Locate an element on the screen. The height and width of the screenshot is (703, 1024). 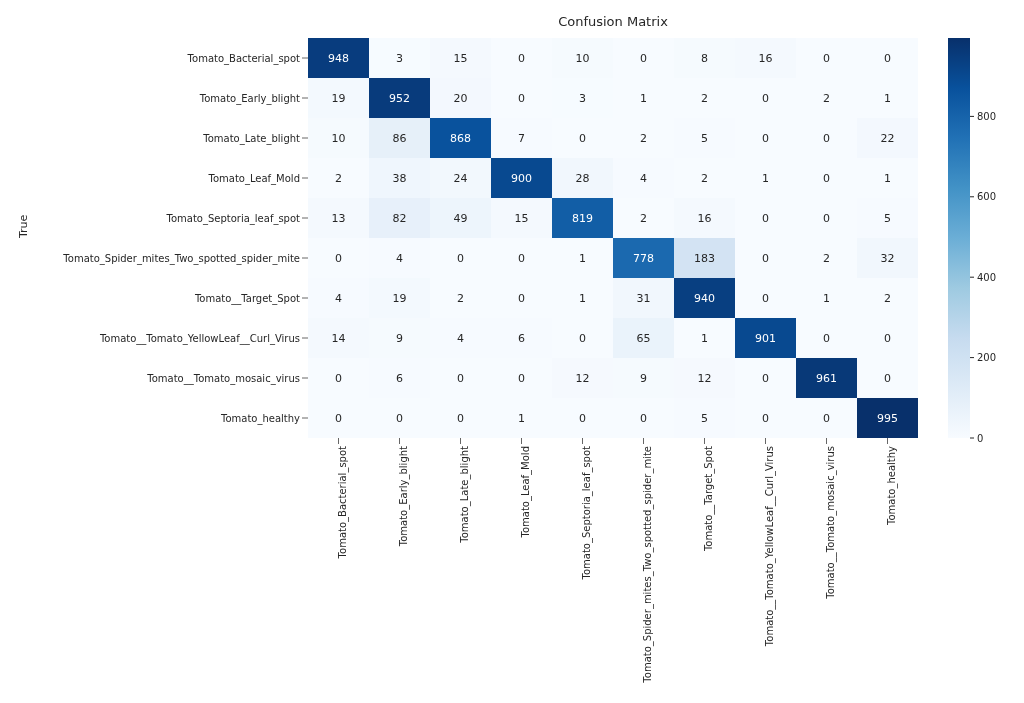
y-tick-label: Tomato_Bacterial_spot is located at coordinates (243, 58).